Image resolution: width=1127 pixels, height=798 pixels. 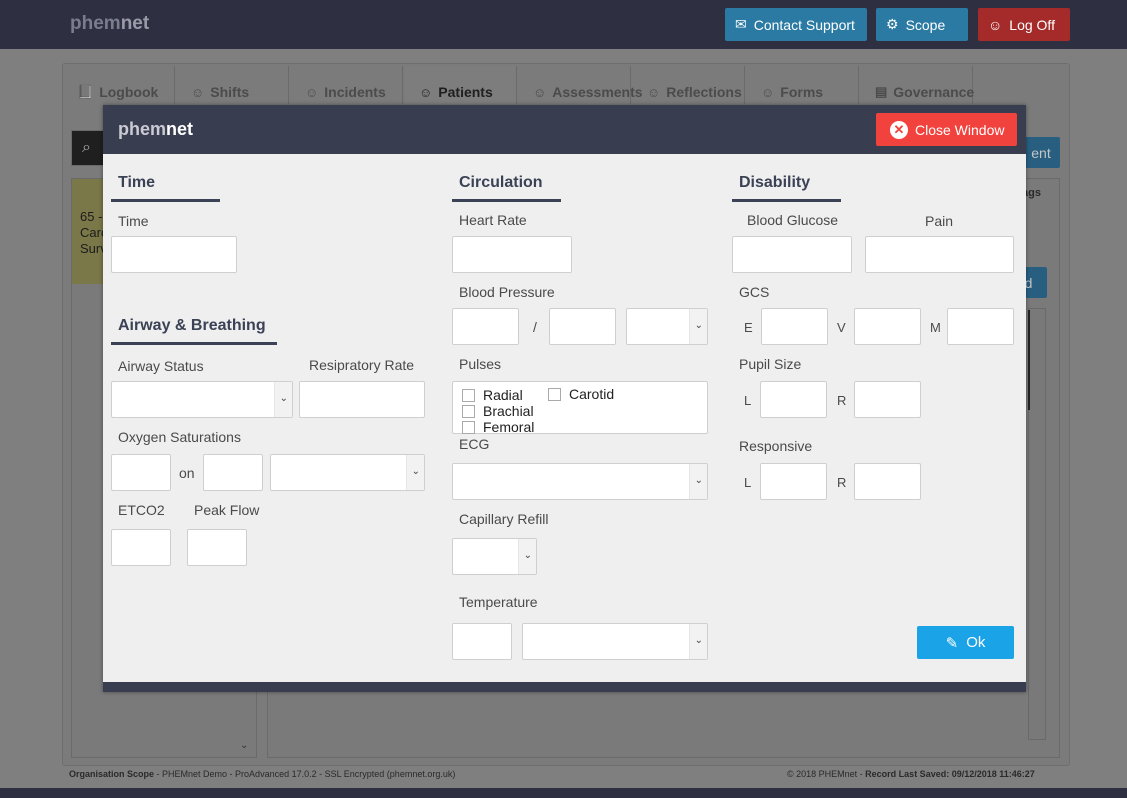 I want to click on gcs-verbal-input, so click(x=887, y=326).